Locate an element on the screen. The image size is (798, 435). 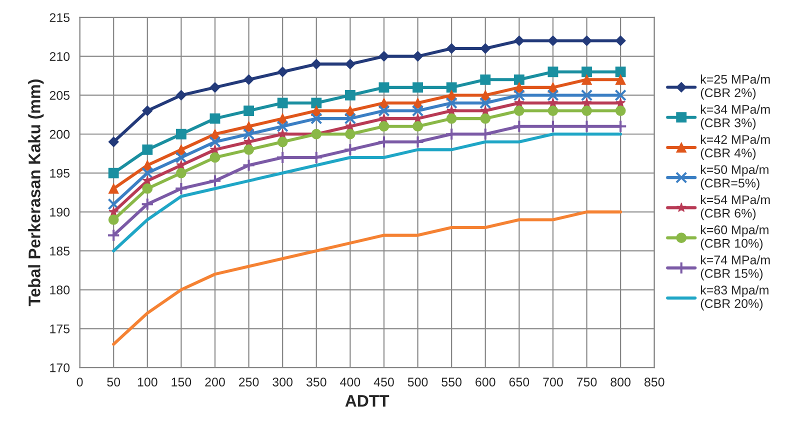
legend-label: k=74 MPa/m (CBR 15%) is located at coordinates (735, 267).